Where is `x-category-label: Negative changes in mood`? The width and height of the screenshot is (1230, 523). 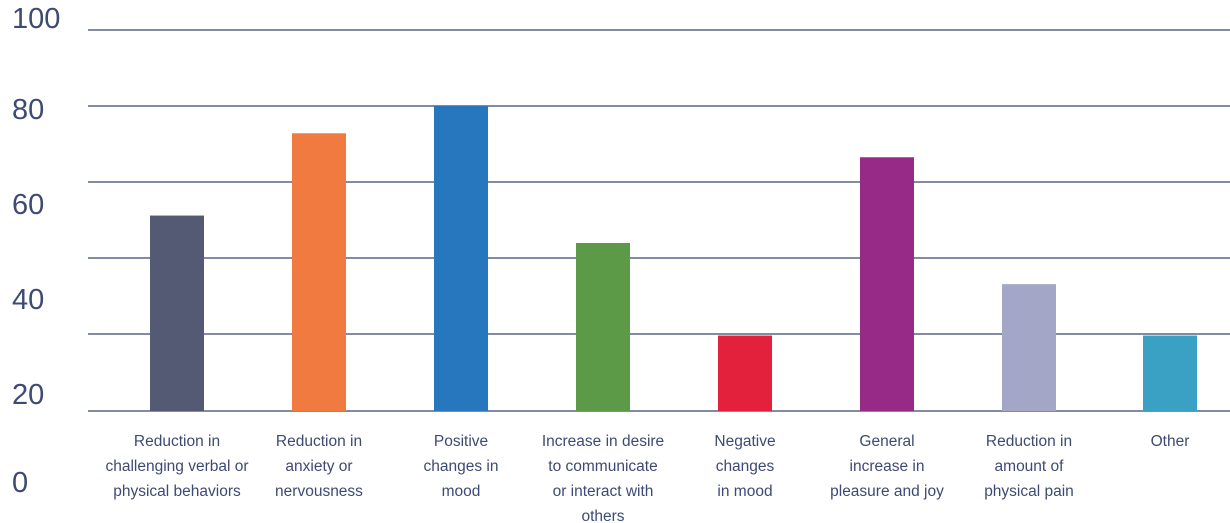
x-category-label: Negative changes in mood is located at coordinates (744, 466).